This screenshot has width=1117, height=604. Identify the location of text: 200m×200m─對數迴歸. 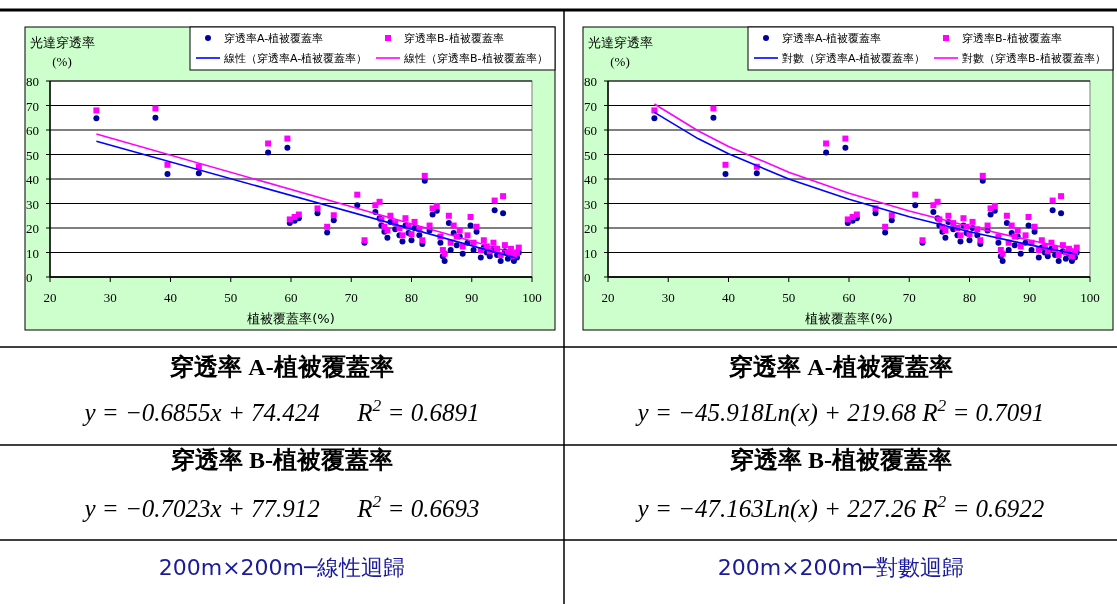
(841, 567).